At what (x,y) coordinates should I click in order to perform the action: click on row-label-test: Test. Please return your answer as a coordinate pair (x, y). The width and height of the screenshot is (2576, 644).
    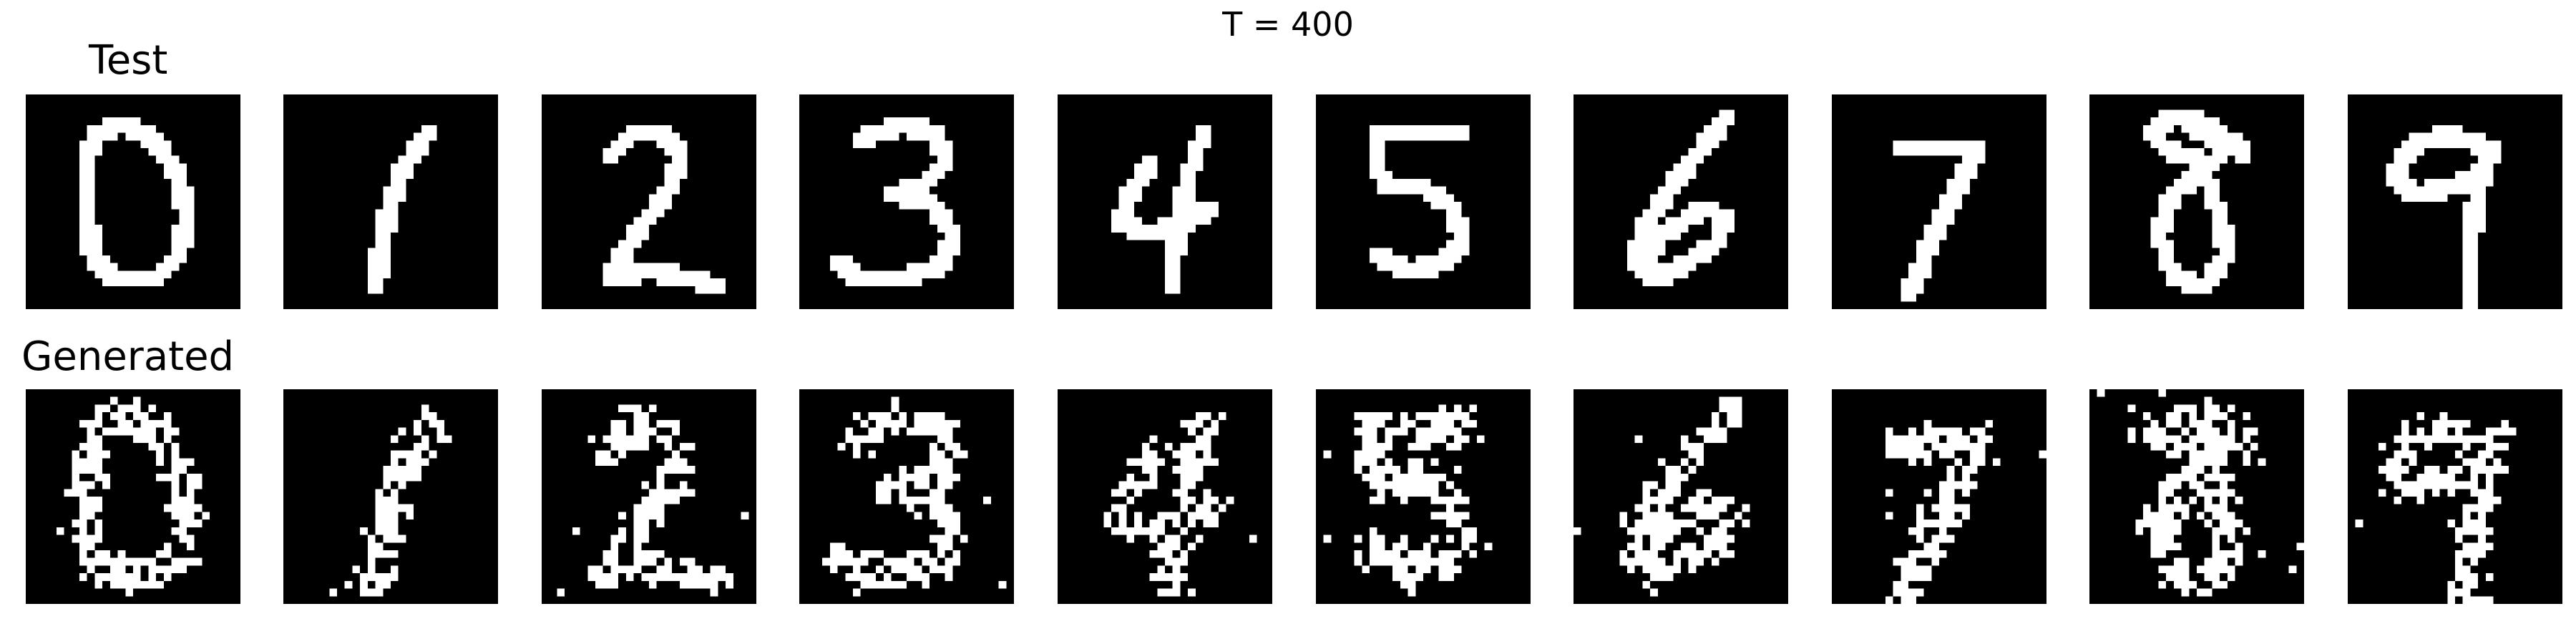
    Looking at the image, I should click on (128, 60).